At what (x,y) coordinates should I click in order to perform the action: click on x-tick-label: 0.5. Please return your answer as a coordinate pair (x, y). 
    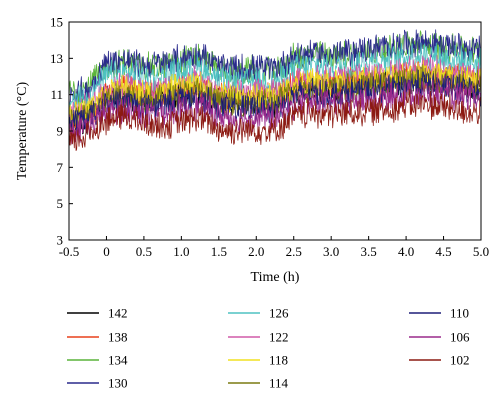
    Looking at the image, I should click on (144, 251).